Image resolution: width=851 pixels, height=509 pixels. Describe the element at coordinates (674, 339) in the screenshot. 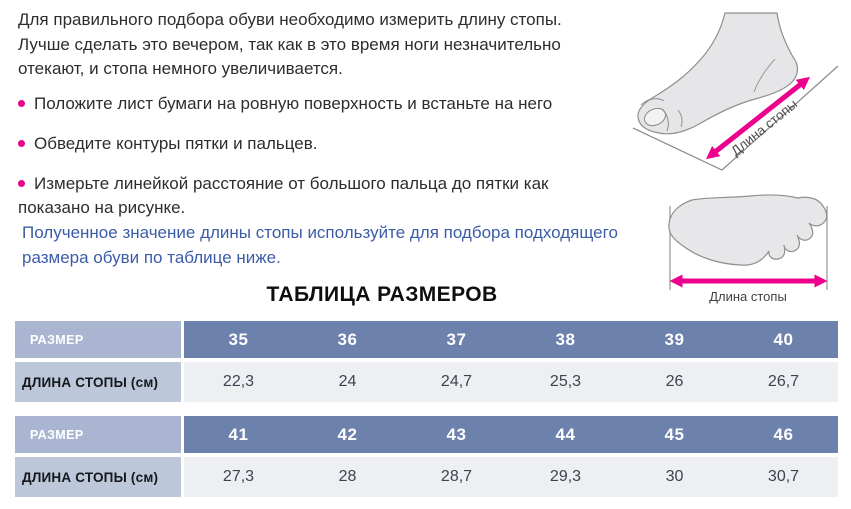

I see `size-cell: 39` at that location.